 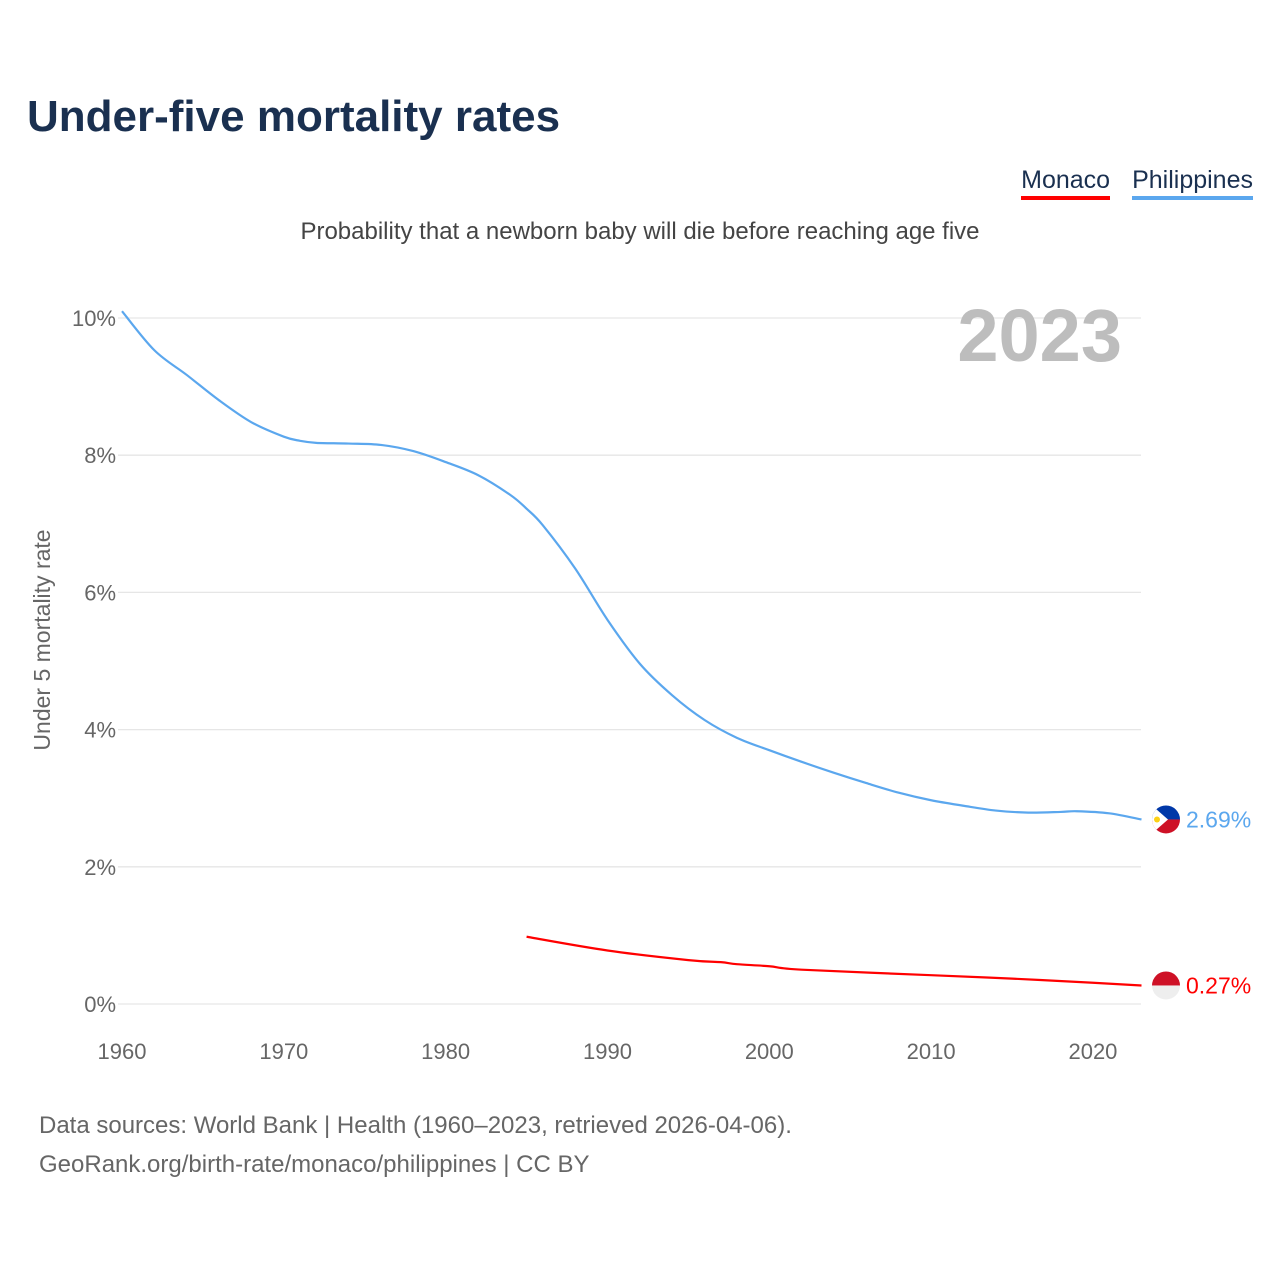 I want to click on flag-monaco-icon, so click(x=1166, y=985).